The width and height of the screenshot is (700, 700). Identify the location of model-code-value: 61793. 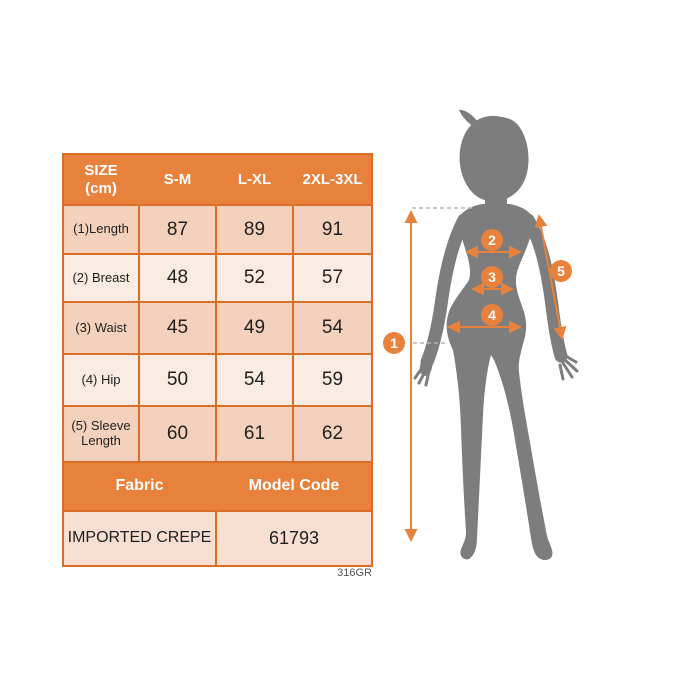
(294, 538).